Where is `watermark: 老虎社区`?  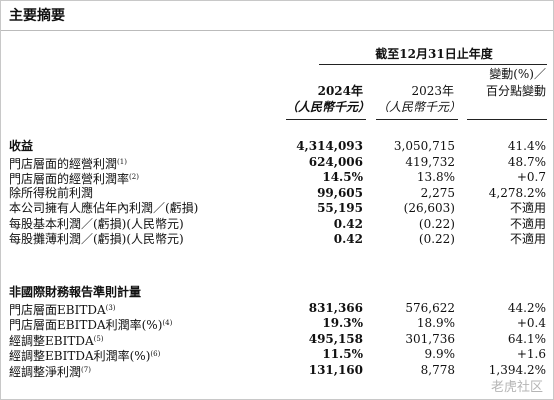 watermark: 老虎社区 is located at coordinates (516, 387).